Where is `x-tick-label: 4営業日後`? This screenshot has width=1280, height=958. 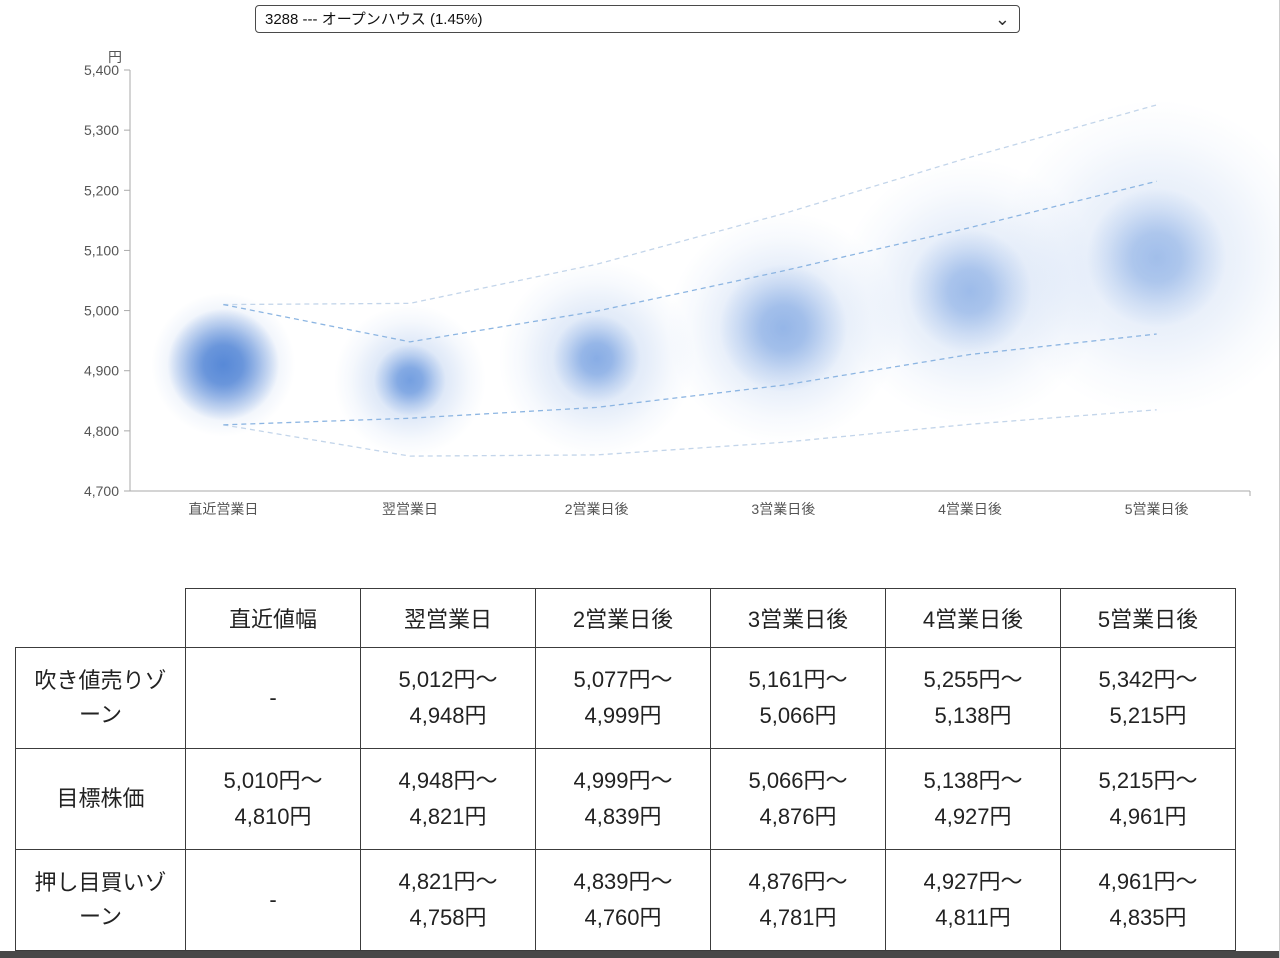 x-tick-label: 4営業日後 is located at coordinates (970, 509).